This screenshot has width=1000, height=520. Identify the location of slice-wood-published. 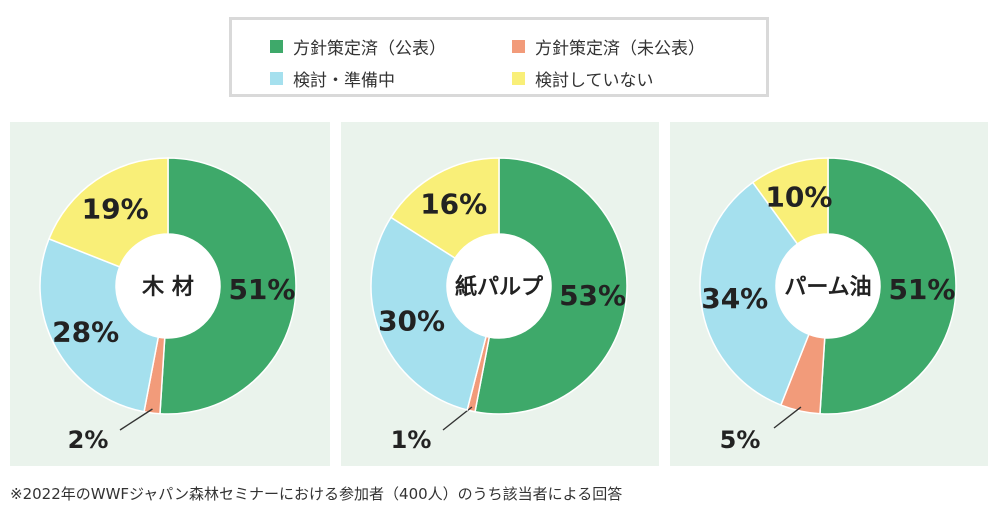
(228, 286).